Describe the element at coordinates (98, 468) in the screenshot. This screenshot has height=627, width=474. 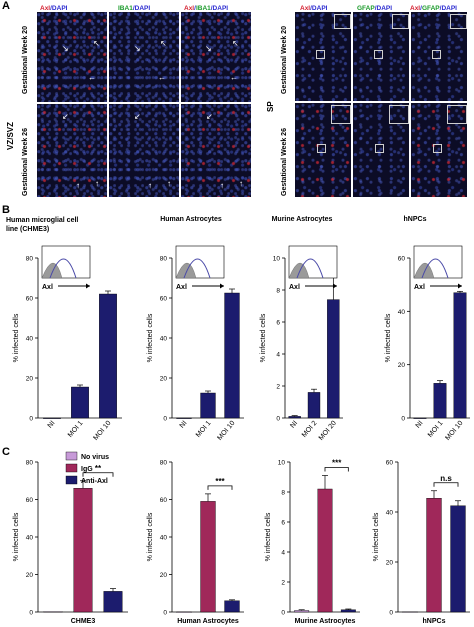
I see `significance-label: **` at that location.